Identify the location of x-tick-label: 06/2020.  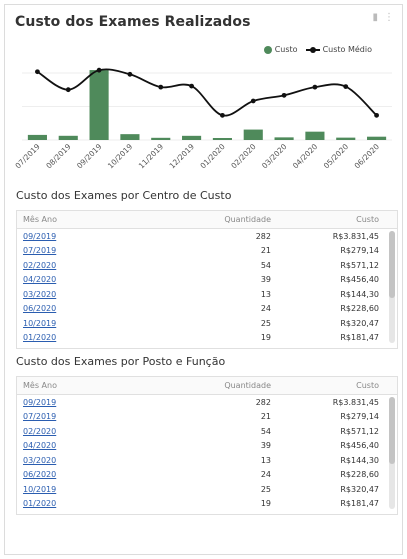
(367, 156).